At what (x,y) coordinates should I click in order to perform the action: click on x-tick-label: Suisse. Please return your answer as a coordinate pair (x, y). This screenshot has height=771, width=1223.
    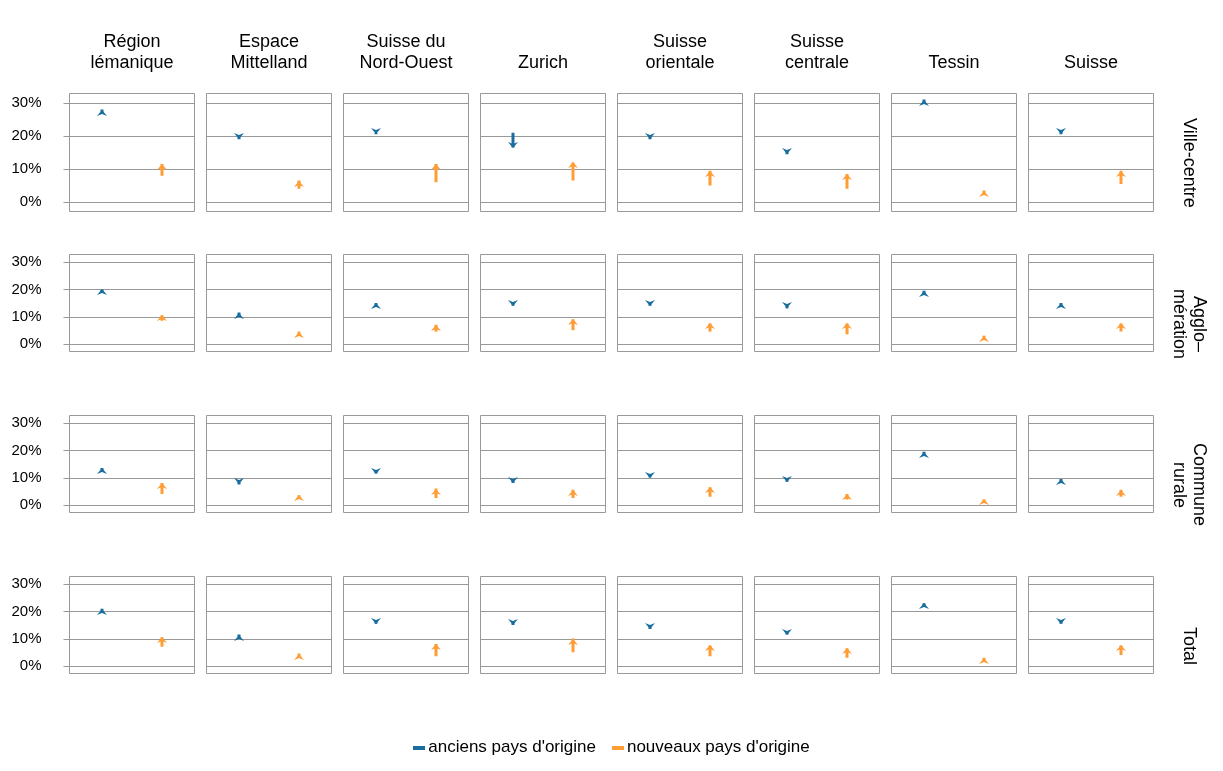
    Looking at the image, I should click on (1091, 61).